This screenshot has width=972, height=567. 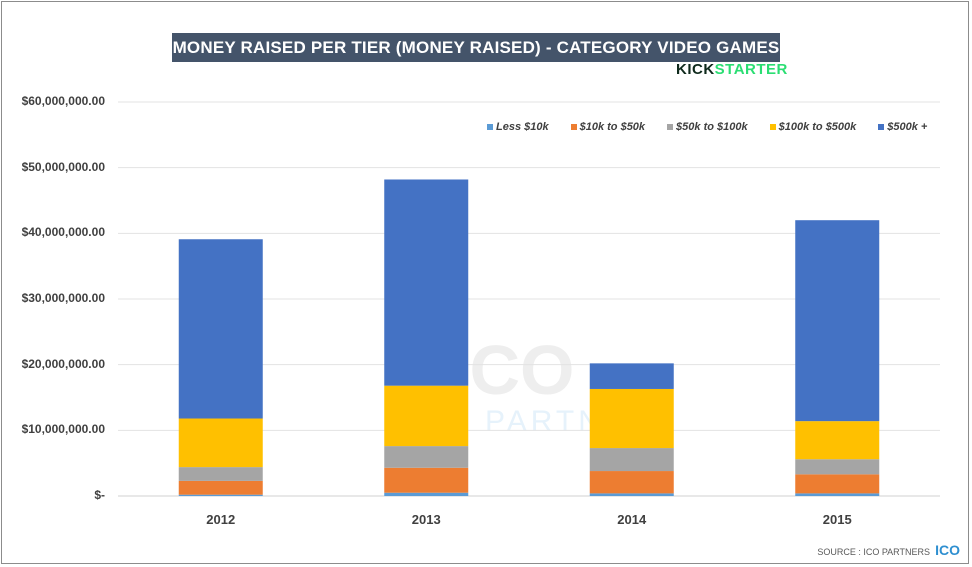 I want to click on x-tick-label: 2015, so click(x=837, y=519).